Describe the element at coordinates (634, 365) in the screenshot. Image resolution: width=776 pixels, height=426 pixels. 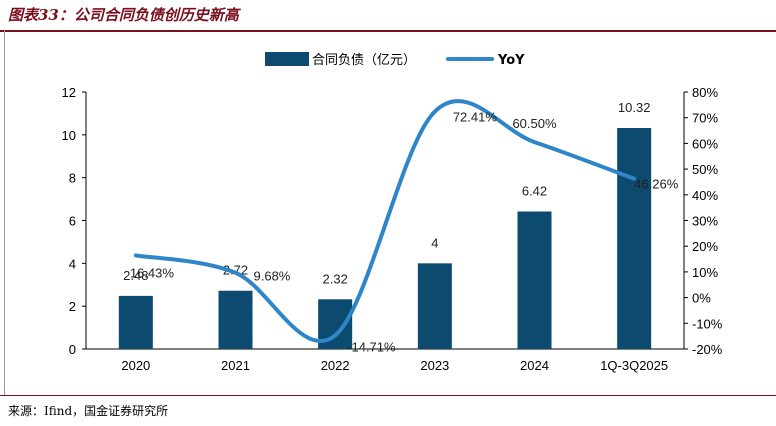
I see `x-tick-label: 1Q-3Q2025` at that location.